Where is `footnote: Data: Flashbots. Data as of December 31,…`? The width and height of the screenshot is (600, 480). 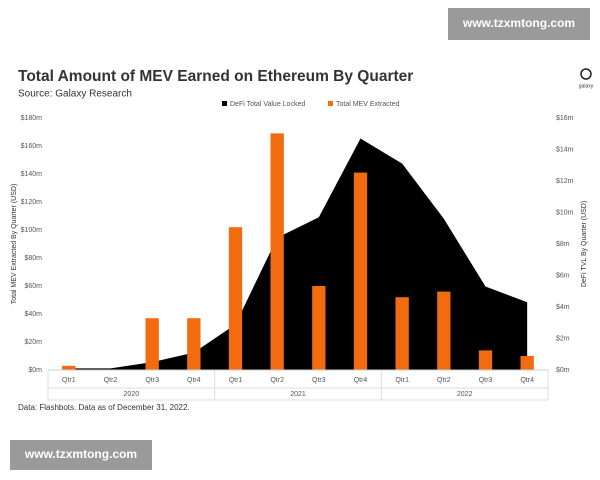
footnote: Data: Flashbots. Data as of December 31,… is located at coordinates (104, 407).